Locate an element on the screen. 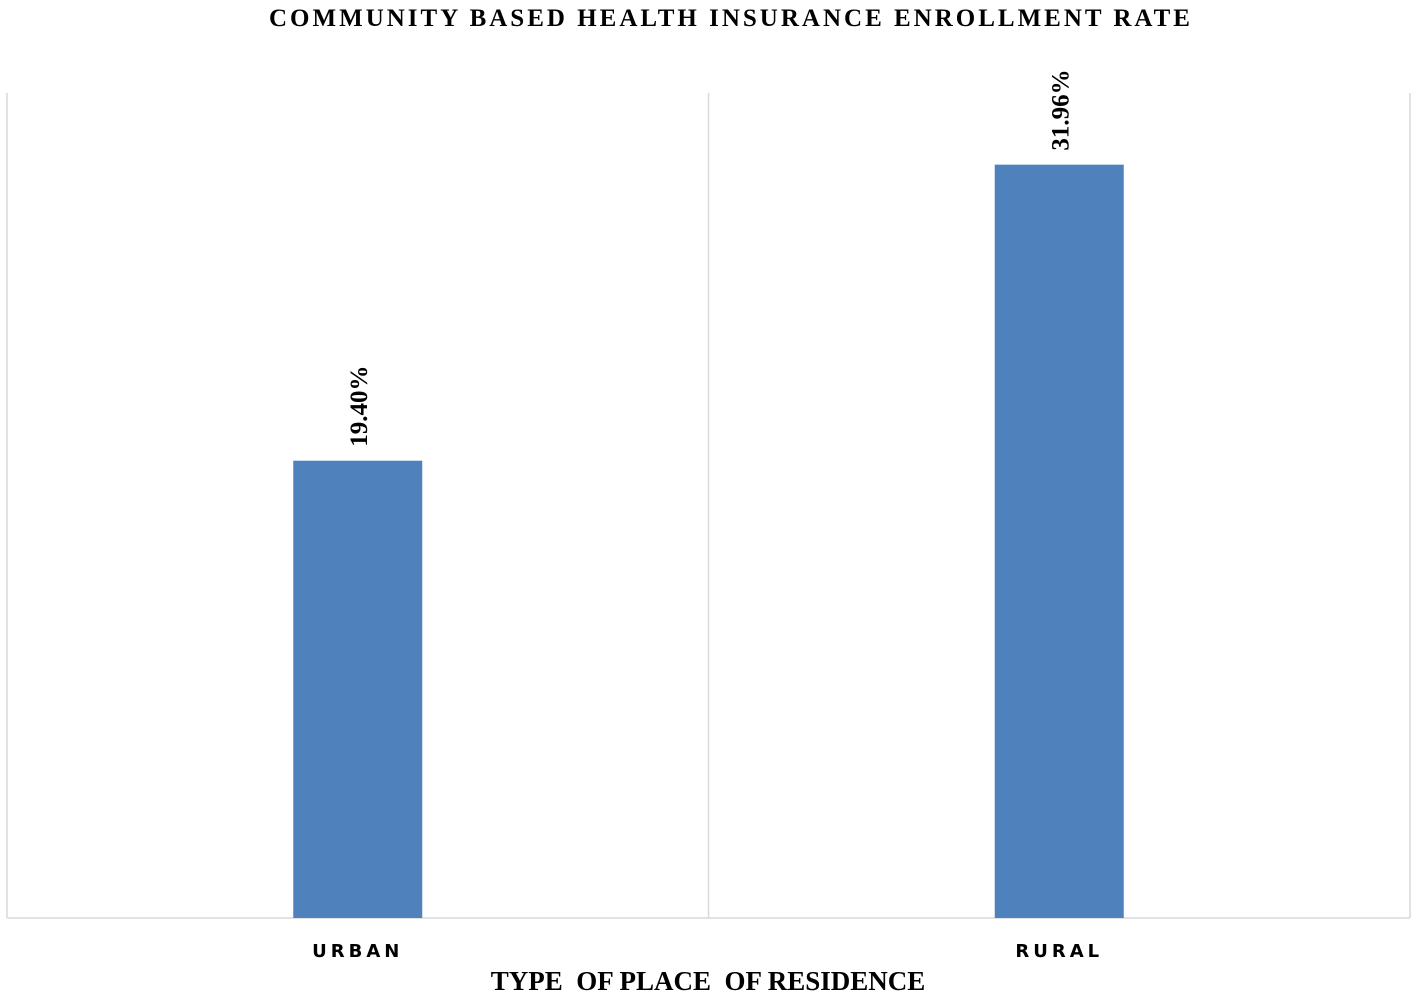  x-tick-rural: RURAL is located at coordinates (1059, 951).